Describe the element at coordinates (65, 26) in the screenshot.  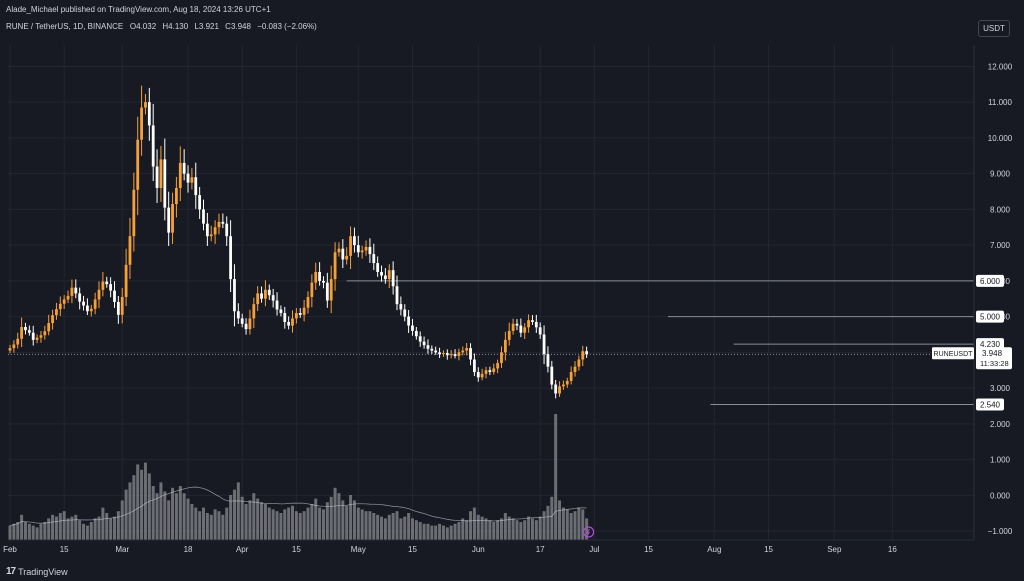
I see `symbol-label: RUNE / TetherUS, 1D, BINANCE` at that location.